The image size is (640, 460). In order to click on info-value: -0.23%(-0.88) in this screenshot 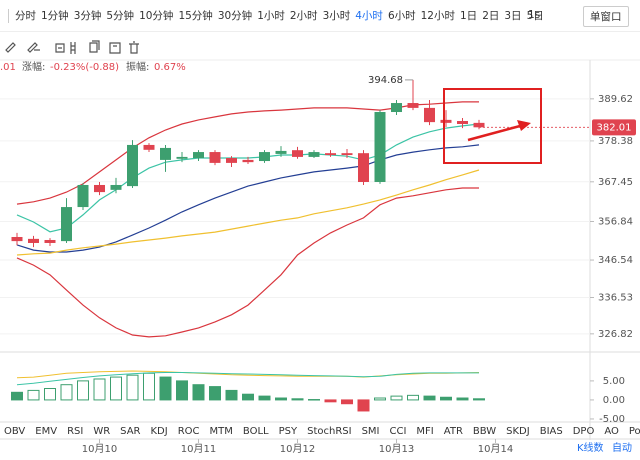, I will do `click(84, 67)`.